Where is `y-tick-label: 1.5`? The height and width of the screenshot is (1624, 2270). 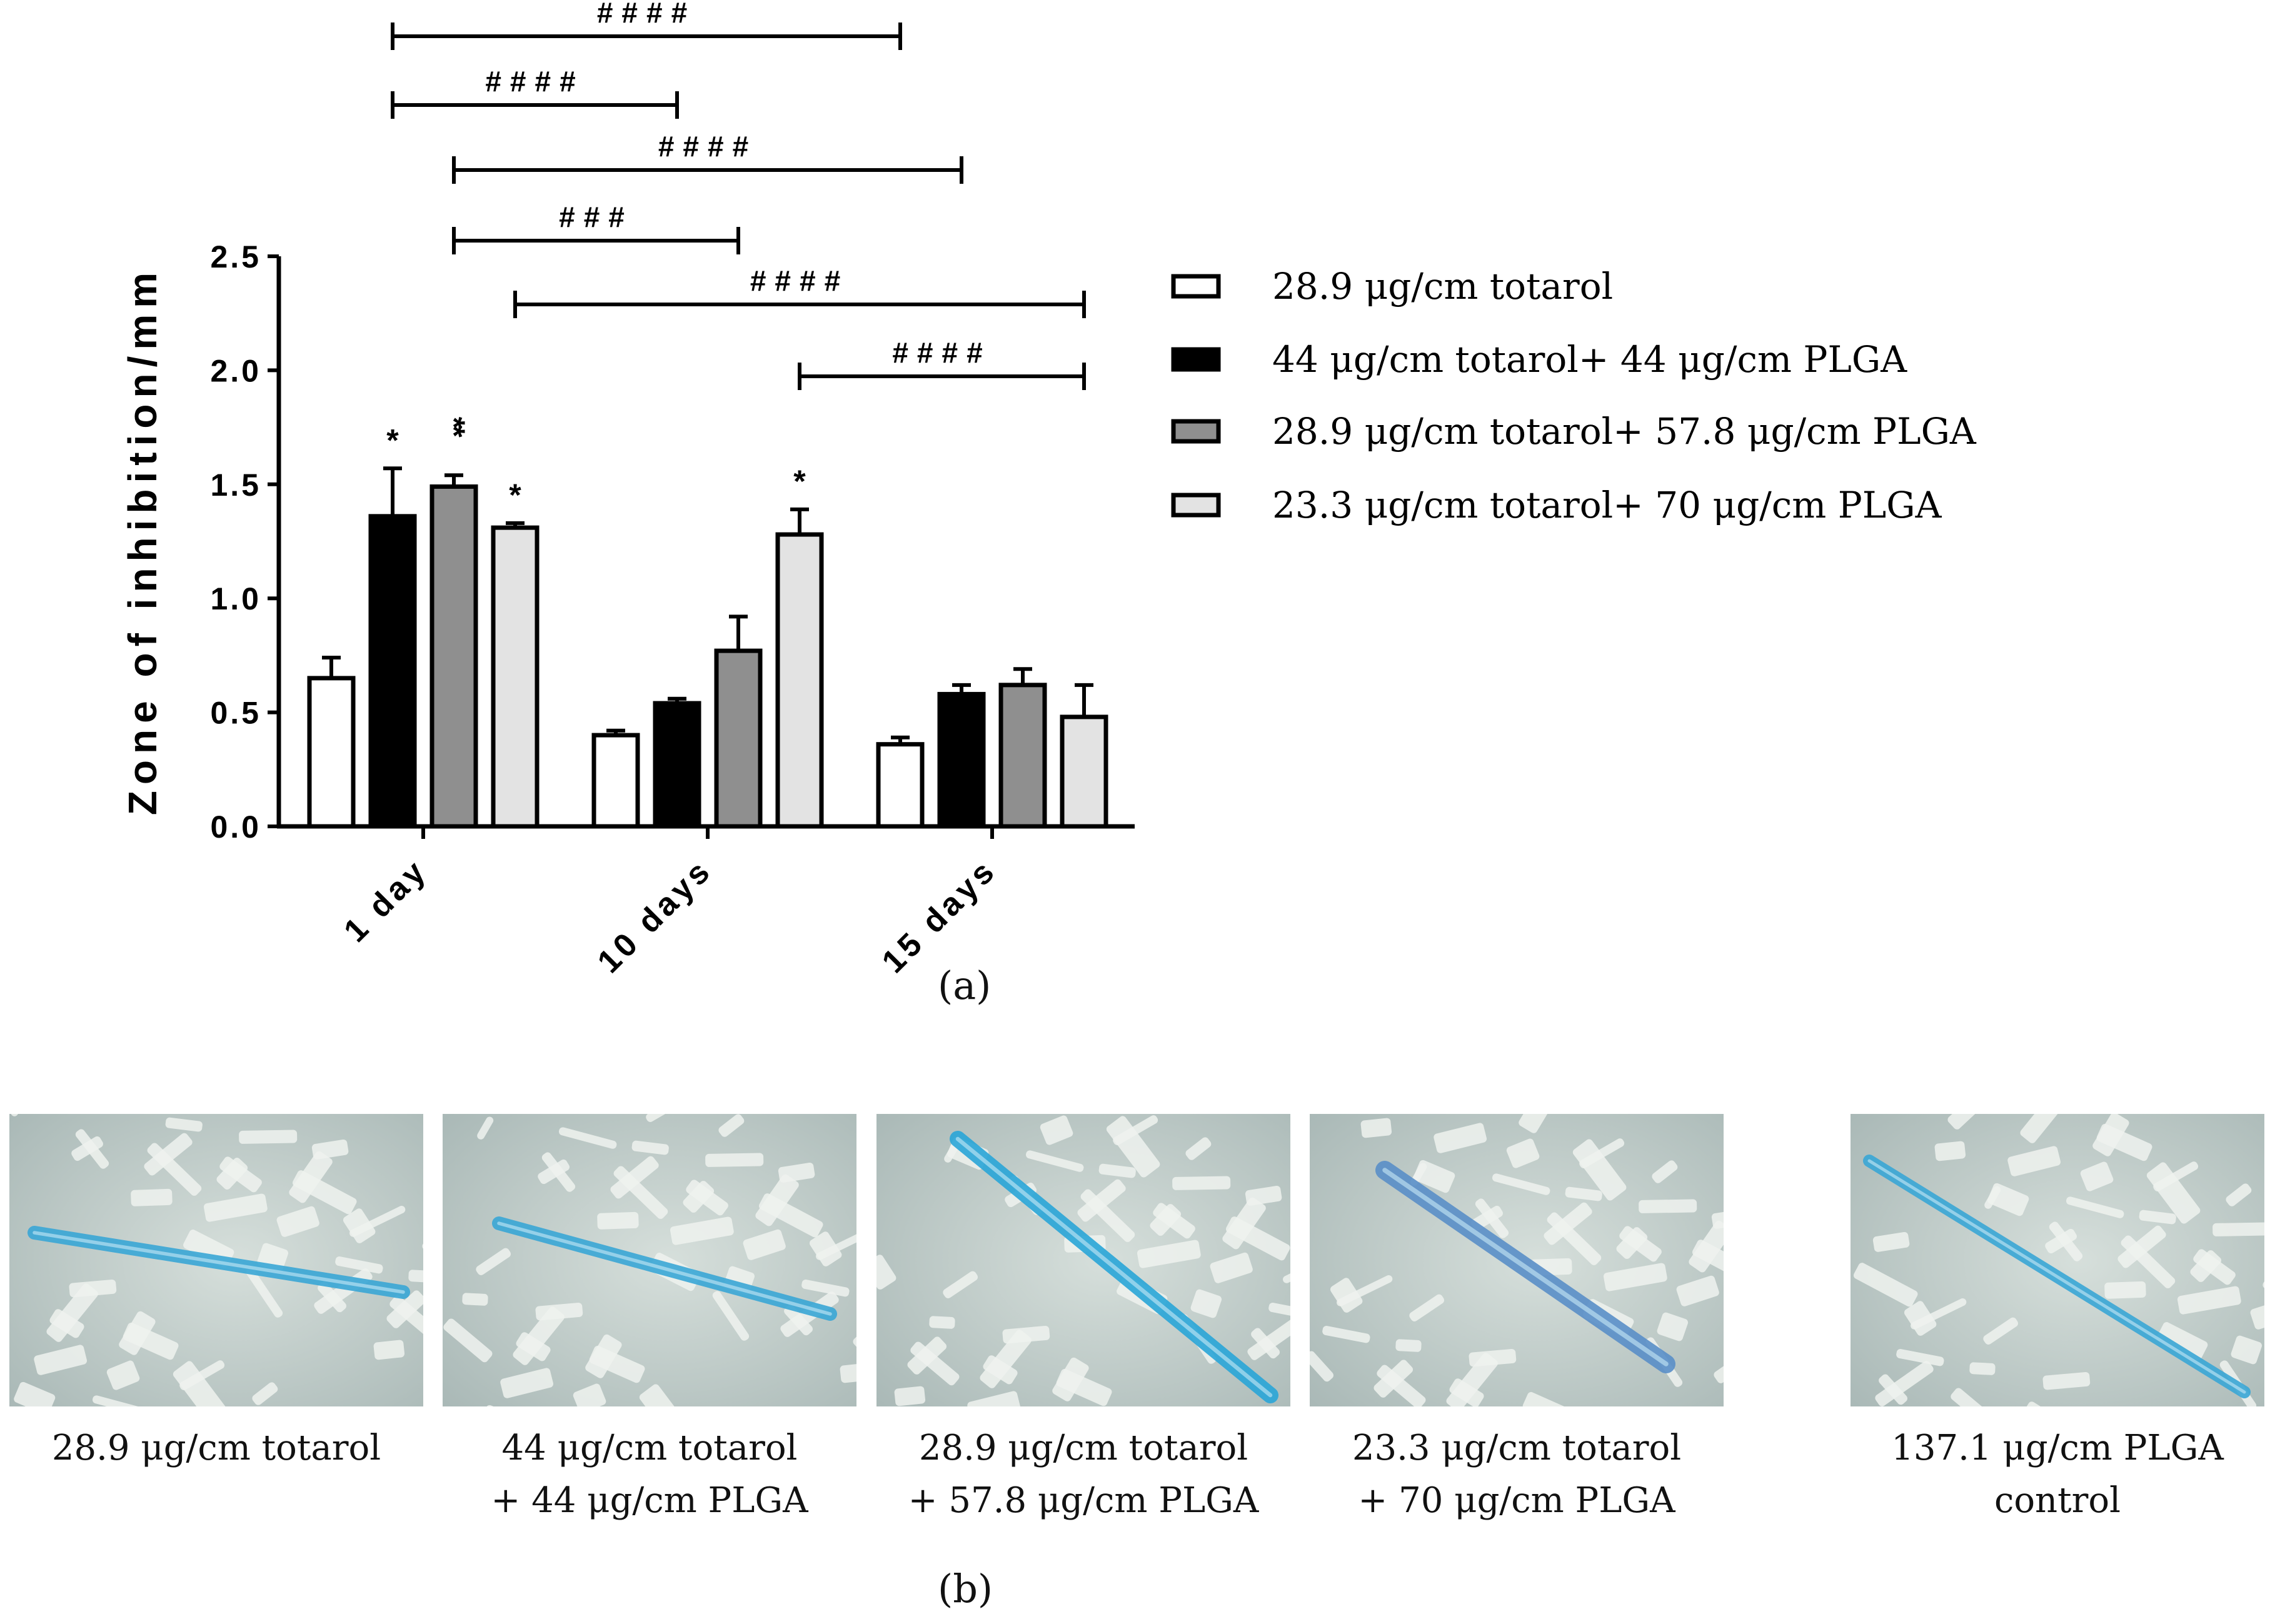 y-tick-label: 1.5 is located at coordinates (235, 485).